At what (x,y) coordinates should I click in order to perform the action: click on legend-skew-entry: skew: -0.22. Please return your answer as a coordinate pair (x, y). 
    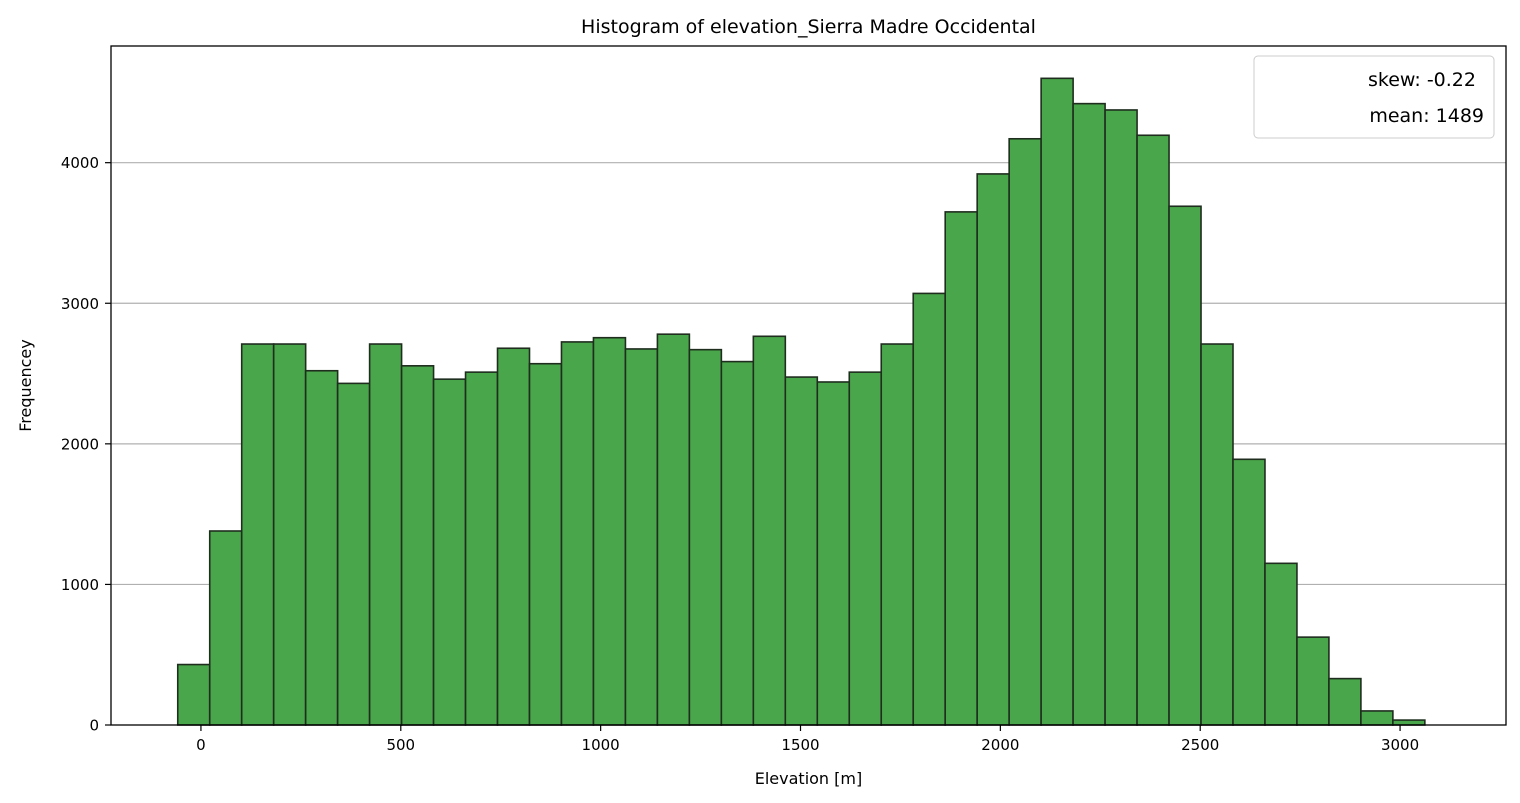
    Looking at the image, I should click on (1422, 80).